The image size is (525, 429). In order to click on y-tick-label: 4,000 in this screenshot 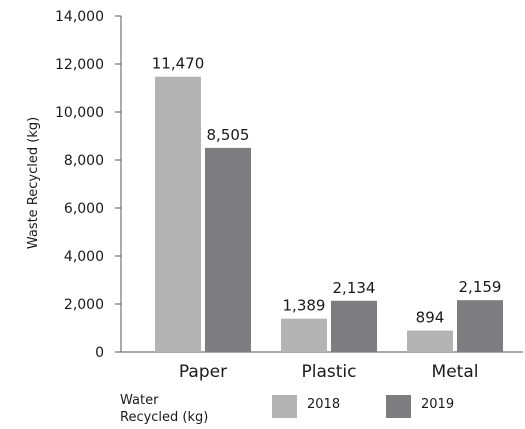, I will do `click(84, 257)`.